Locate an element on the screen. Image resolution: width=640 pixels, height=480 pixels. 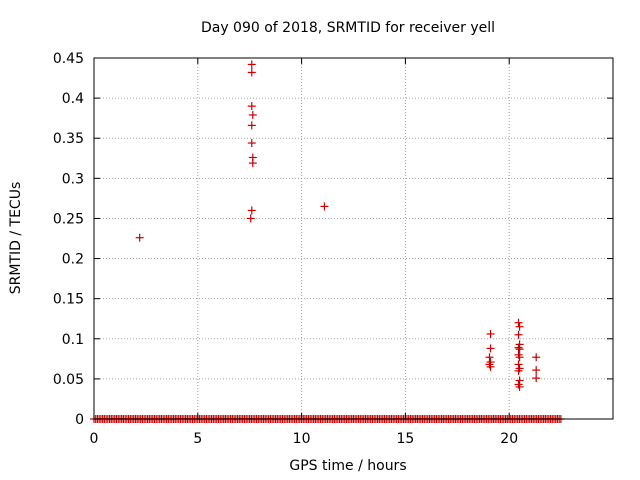
x-tick-label: 0 is located at coordinates (94, 439).